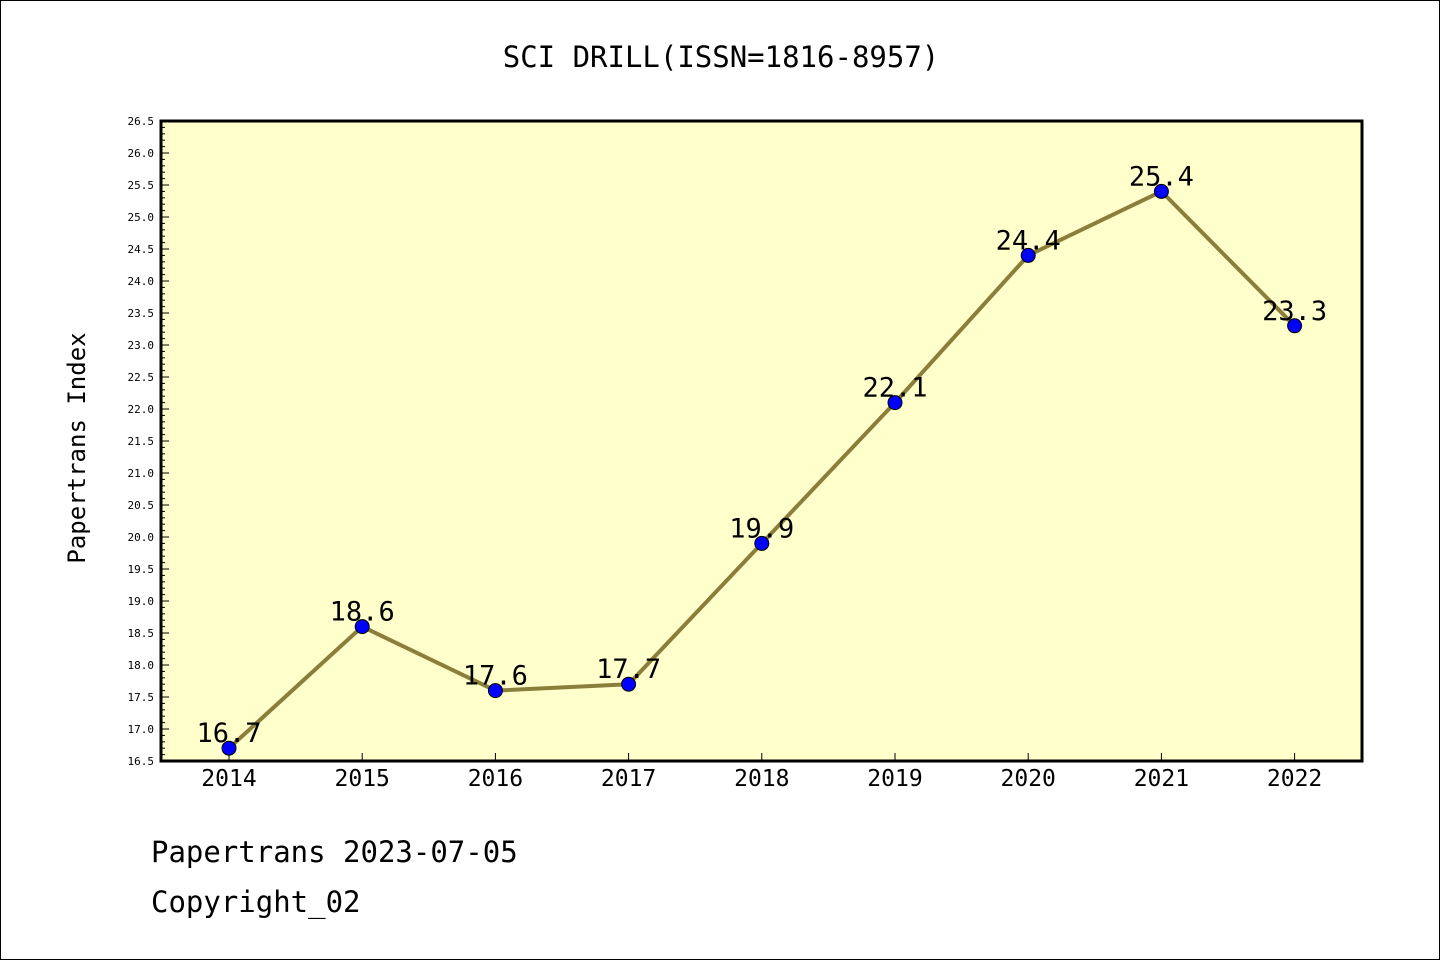  I want to click on data-label: 19.9, so click(761, 528).